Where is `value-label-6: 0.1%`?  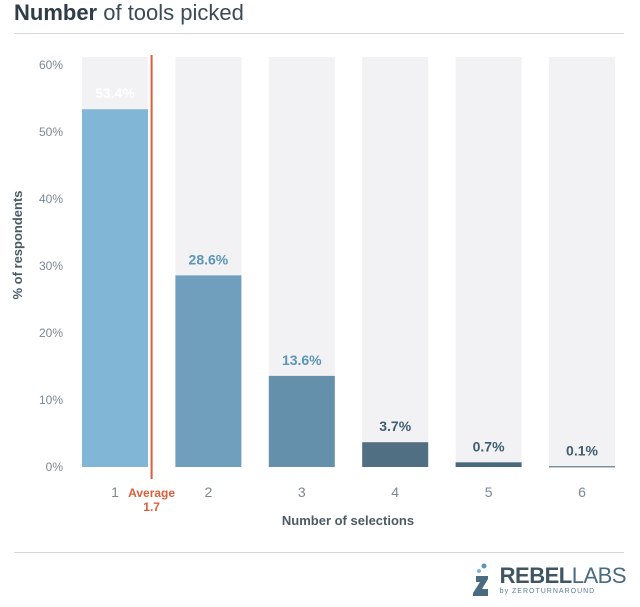
value-label-6: 0.1% is located at coordinates (582, 450).